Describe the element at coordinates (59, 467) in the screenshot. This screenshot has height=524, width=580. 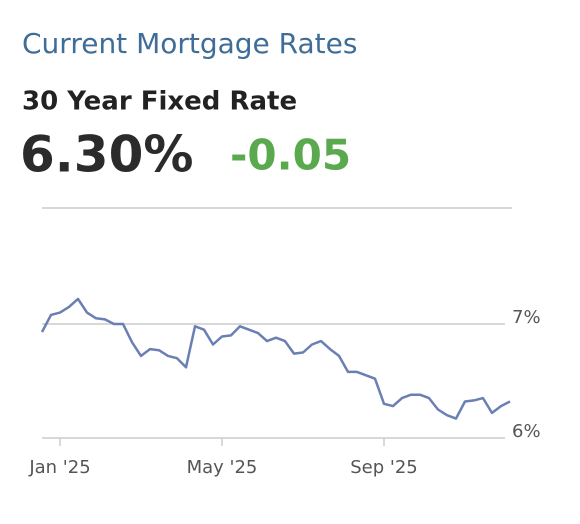
I see `x-tick-label: Jan '25` at that location.